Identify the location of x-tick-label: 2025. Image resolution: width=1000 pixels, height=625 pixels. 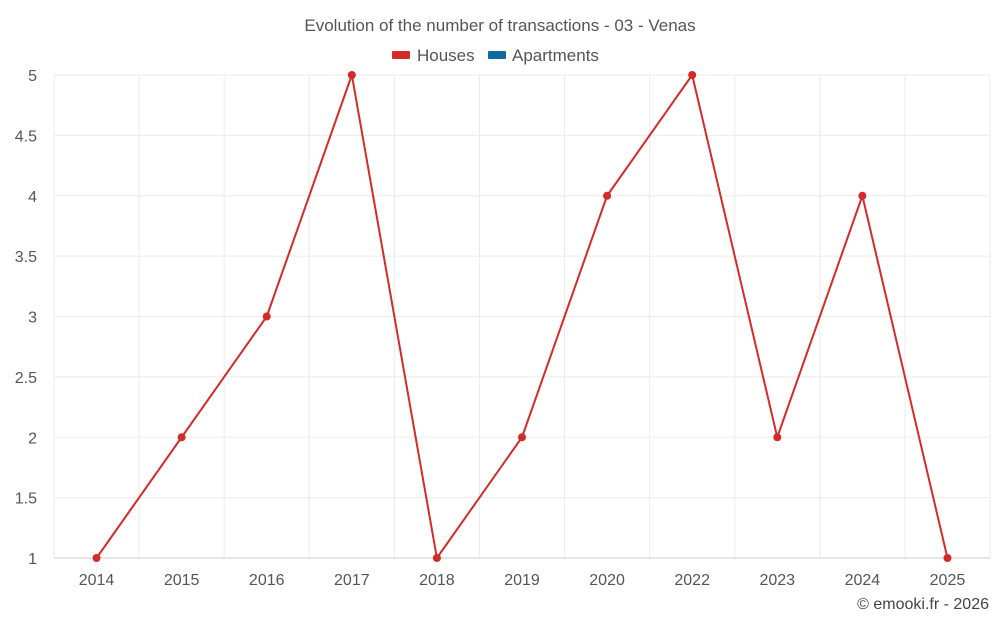
(948, 580).